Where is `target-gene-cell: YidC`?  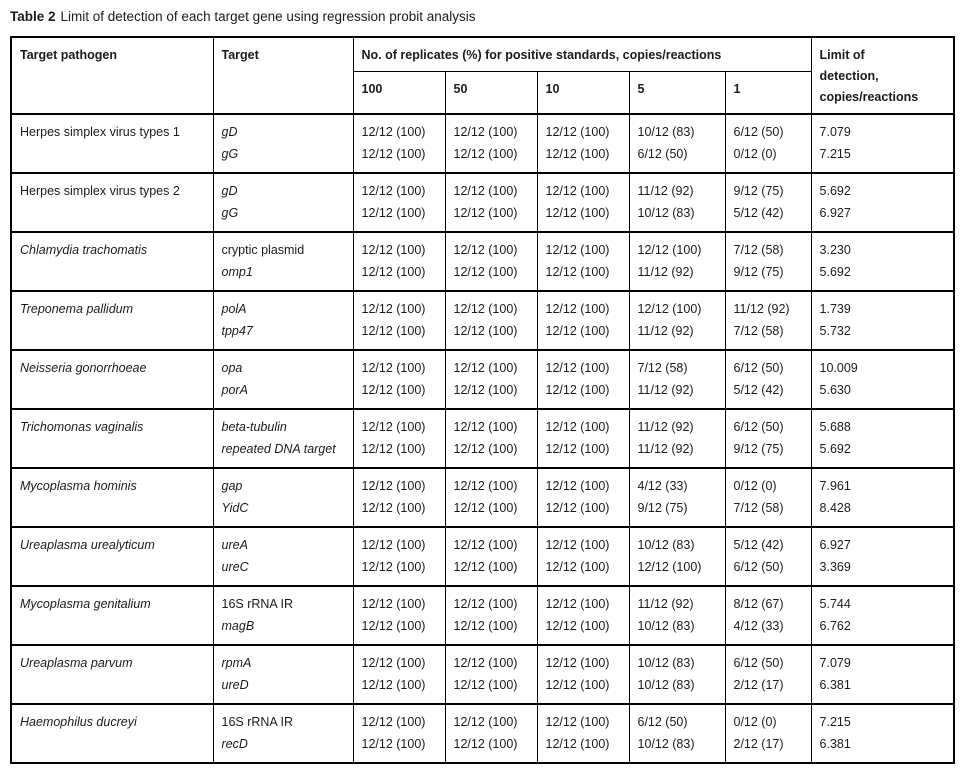 target-gene-cell: YidC is located at coordinates (283, 512).